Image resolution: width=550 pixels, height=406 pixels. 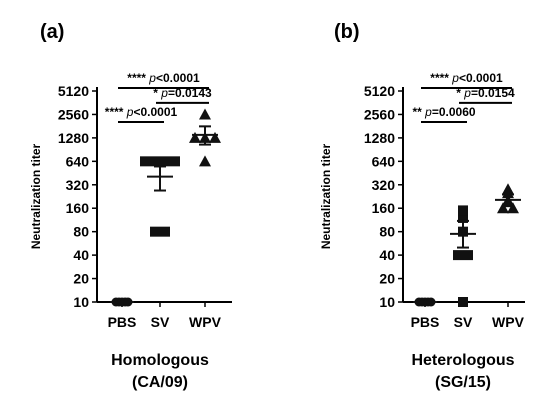 I want to click on significance-label: ** p=0.0060, so click(x=443, y=112).